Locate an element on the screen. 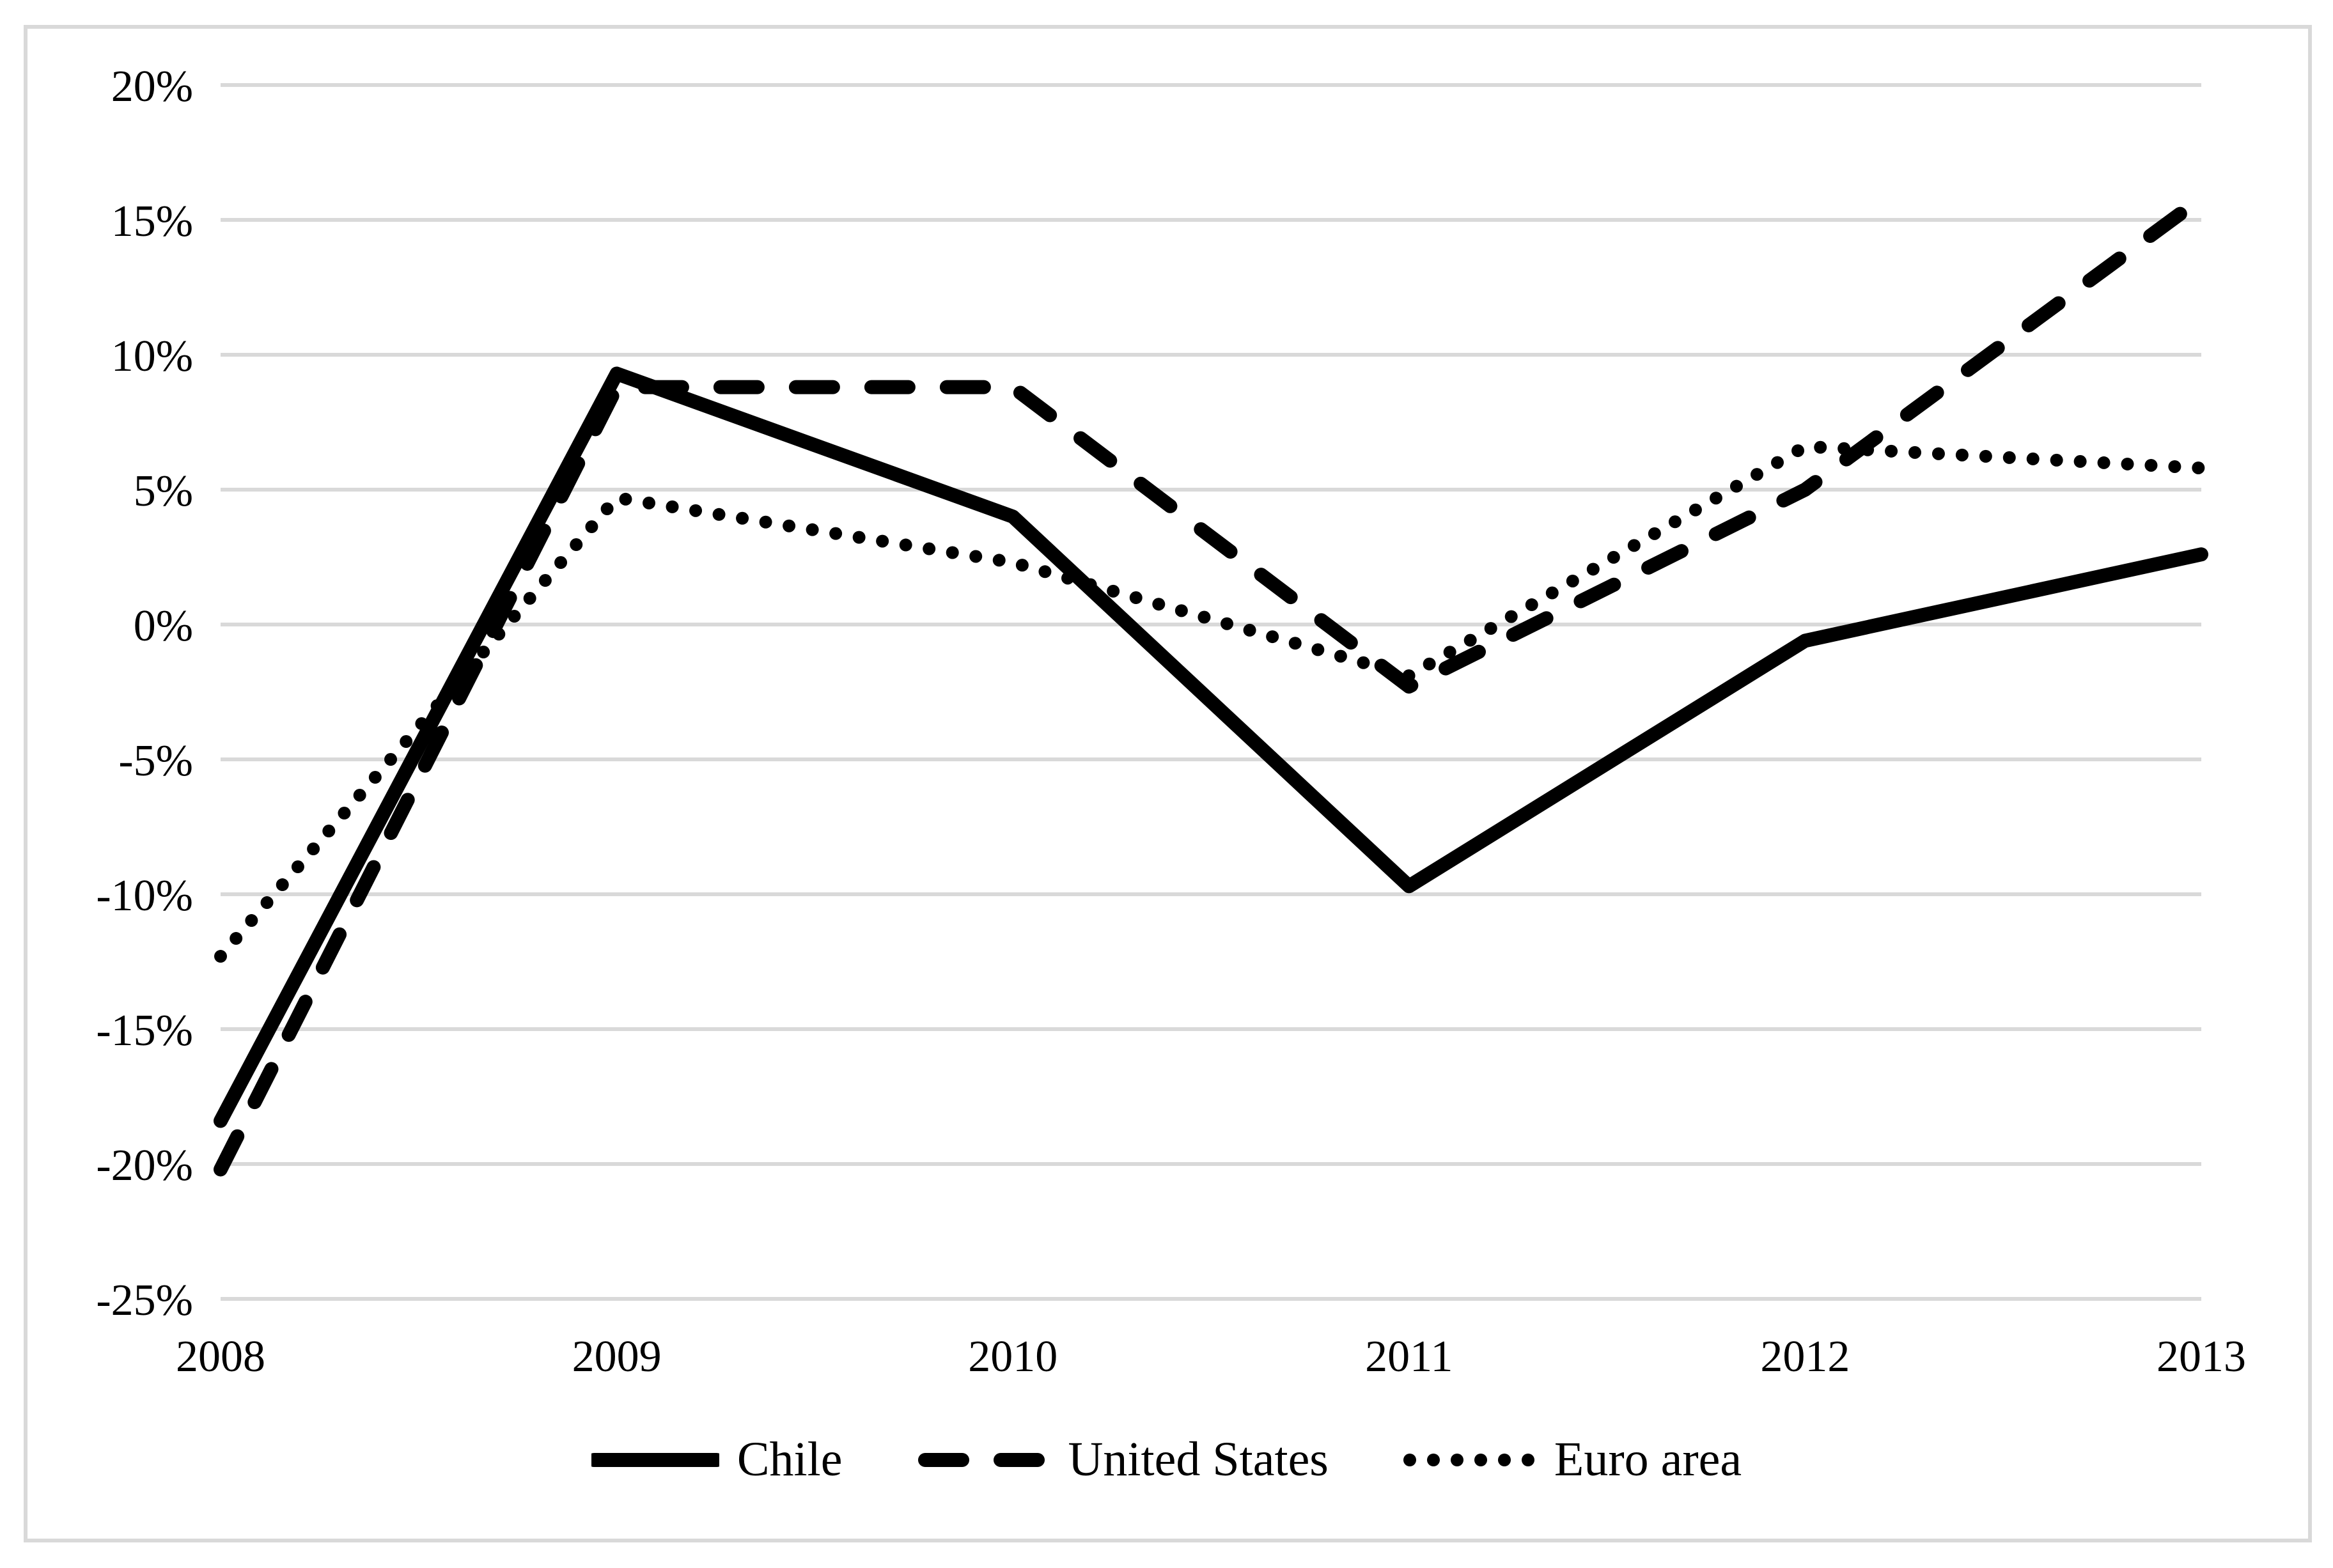 The height and width of the screenshot is (1568, 2333). y-axis-tick-label: 20% is located at coordinates (152, 86).